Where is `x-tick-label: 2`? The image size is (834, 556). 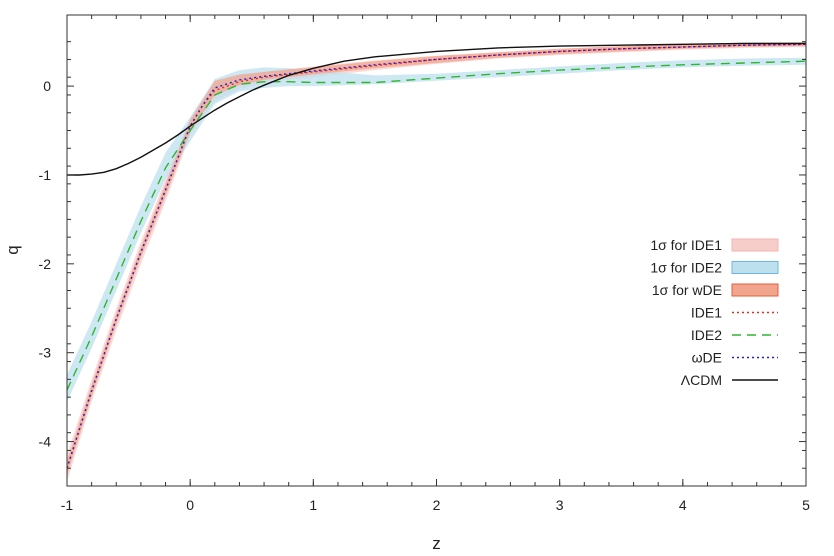
x-tick-label: 2 is located at coordinates (437, 505).